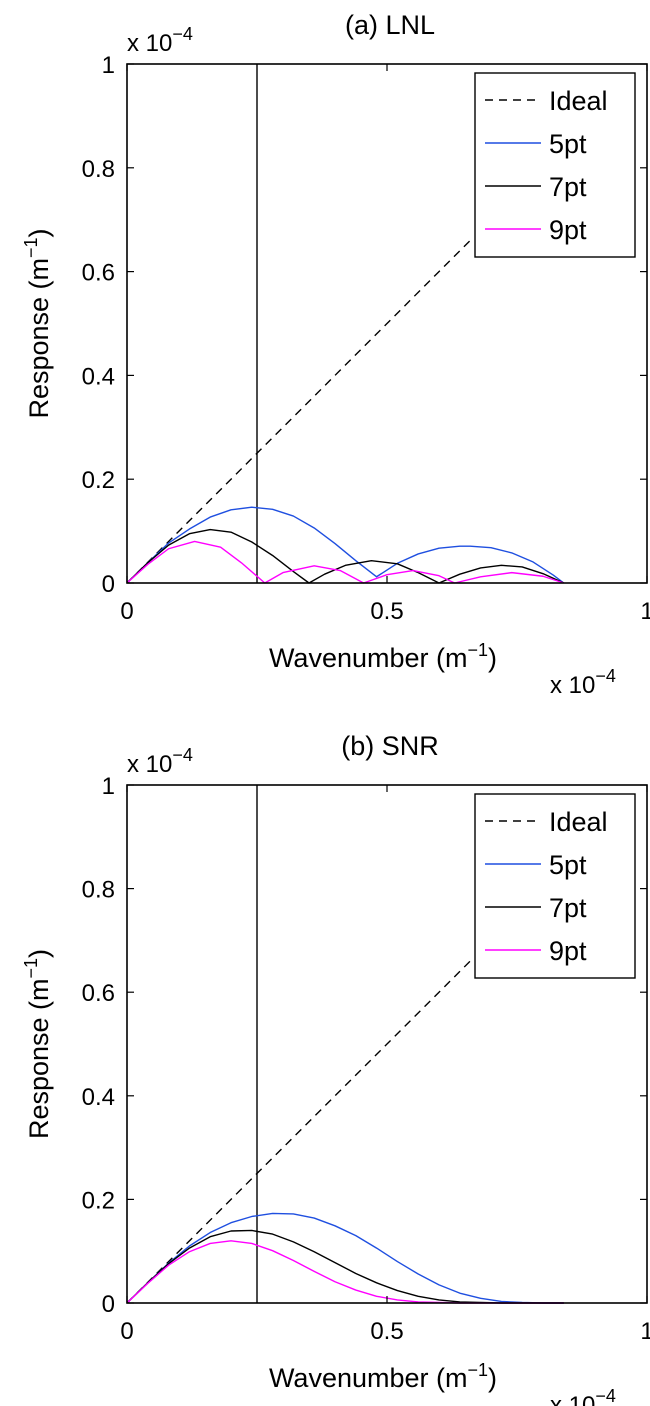 The height and width of the screenshot is (1406, 650). Describe the element at coordinates (390, 746) in the screenshot. I see `chart-title: (b) SNR` at that location.